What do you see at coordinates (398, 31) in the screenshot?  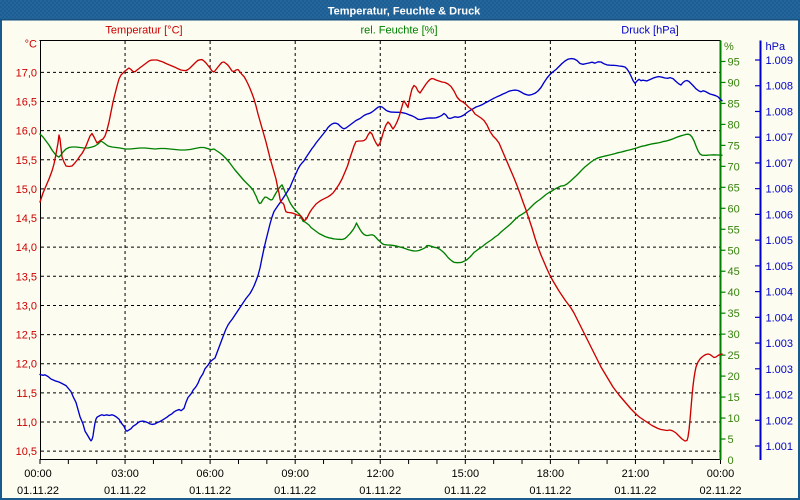 I see `svg-text: rel. Feuchte [%]` at bounding box center [398, 31].